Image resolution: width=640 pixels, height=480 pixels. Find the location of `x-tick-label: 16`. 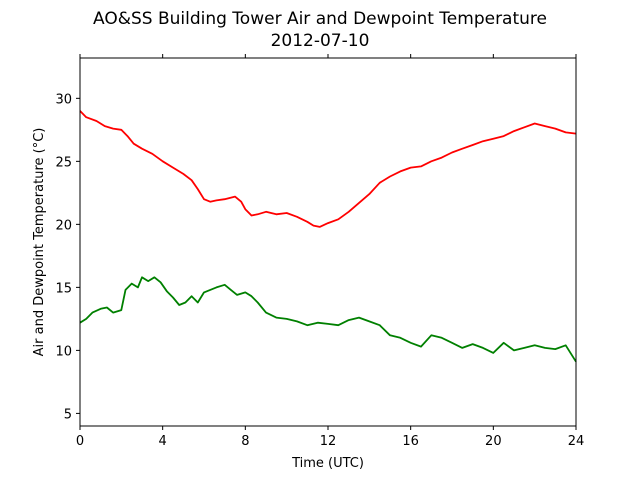

x-tick-label: 16 is located at coordinates (410, 441).